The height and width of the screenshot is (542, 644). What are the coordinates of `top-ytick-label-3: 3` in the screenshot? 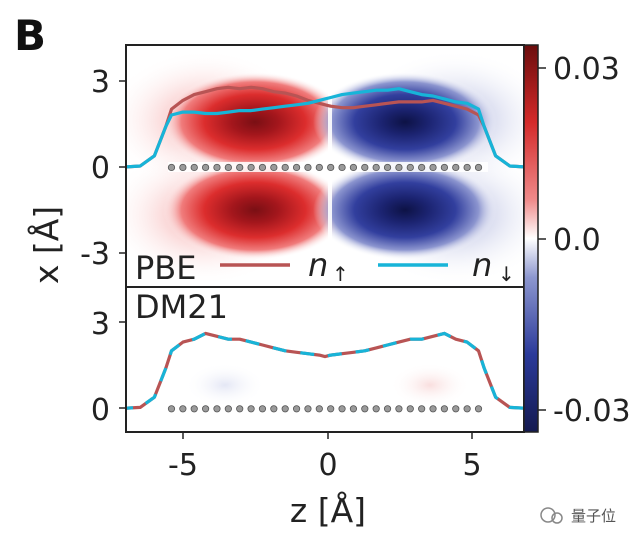 It's located at (100, 82).